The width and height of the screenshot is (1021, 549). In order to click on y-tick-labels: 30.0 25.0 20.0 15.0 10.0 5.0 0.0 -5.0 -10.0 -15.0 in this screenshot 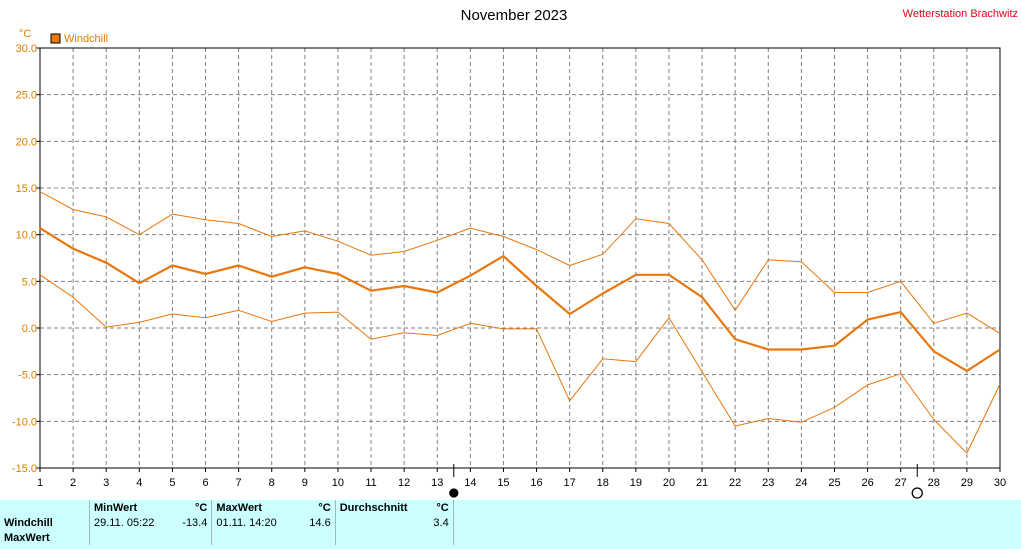, I will do `click(24, 259)`.